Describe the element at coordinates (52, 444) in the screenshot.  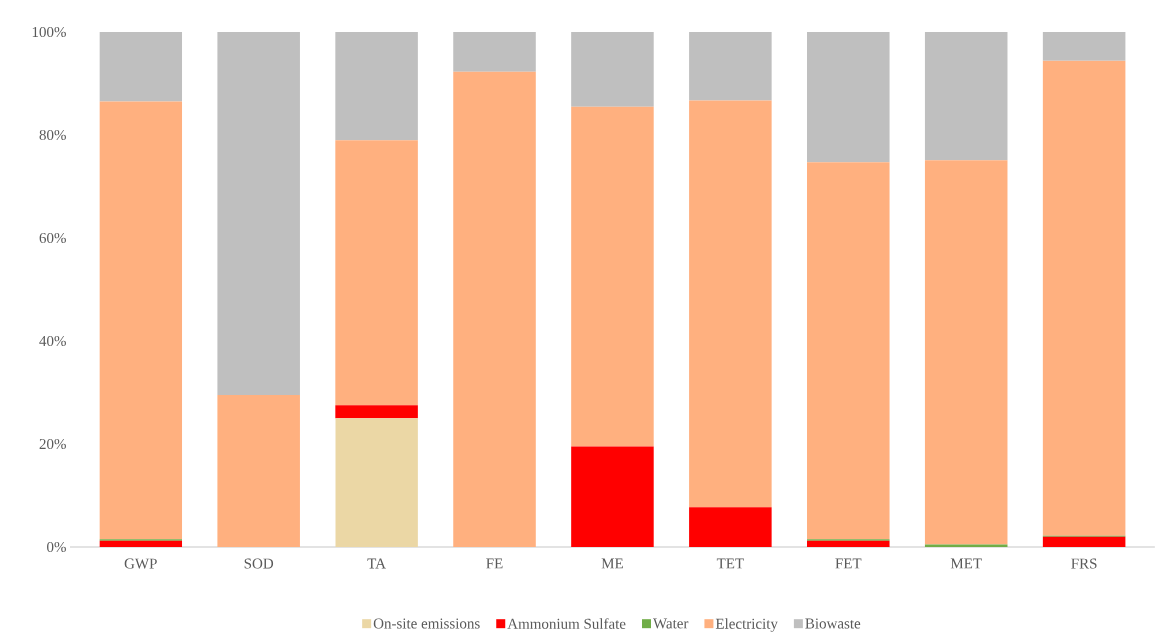
I see `y-tick-label: 20%` at that location.